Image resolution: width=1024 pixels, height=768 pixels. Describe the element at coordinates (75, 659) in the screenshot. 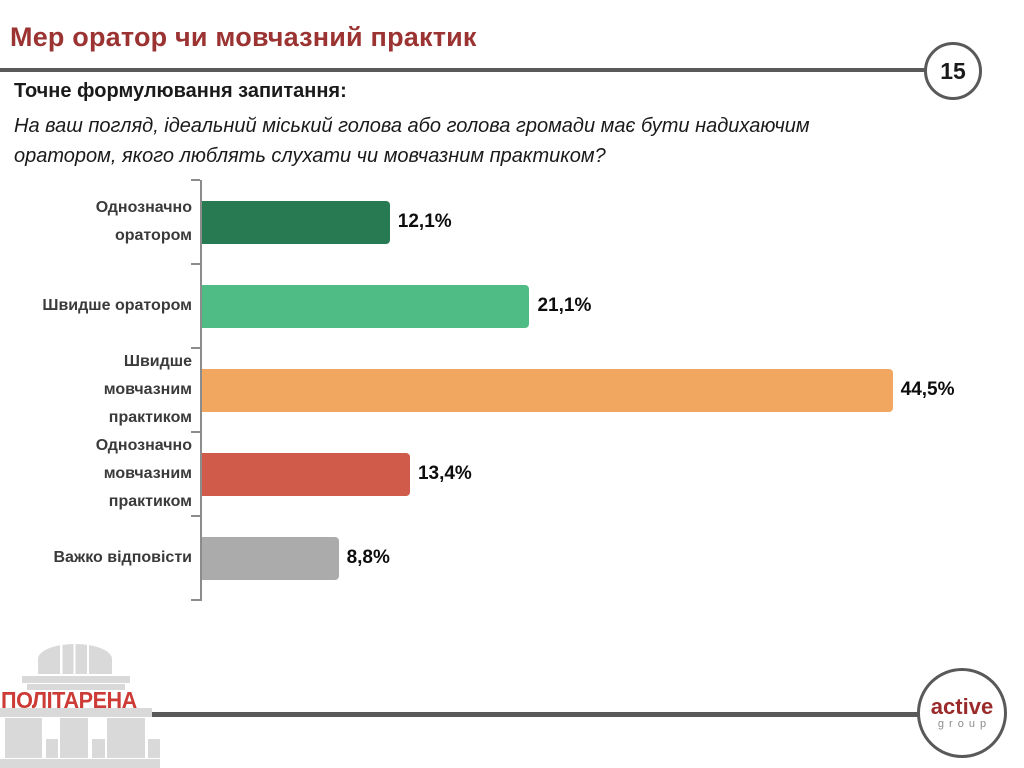

I see `building-dome-icon` at that location.